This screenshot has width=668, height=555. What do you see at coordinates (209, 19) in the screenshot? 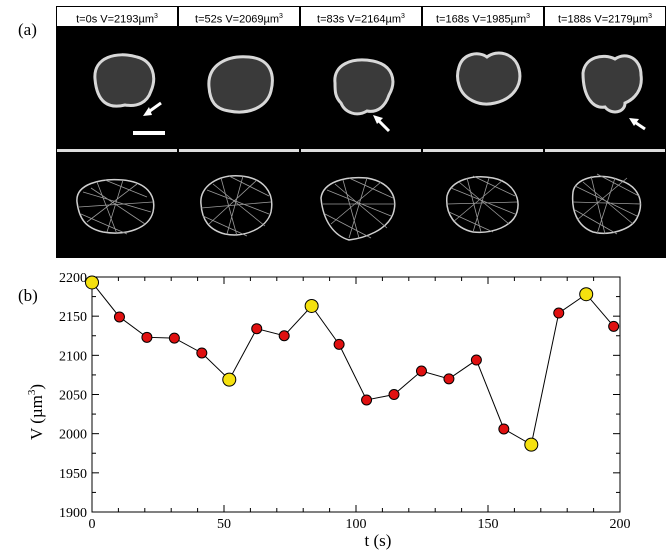
I see `snapshot-time: t=52s` at bounding box center [209, 19].